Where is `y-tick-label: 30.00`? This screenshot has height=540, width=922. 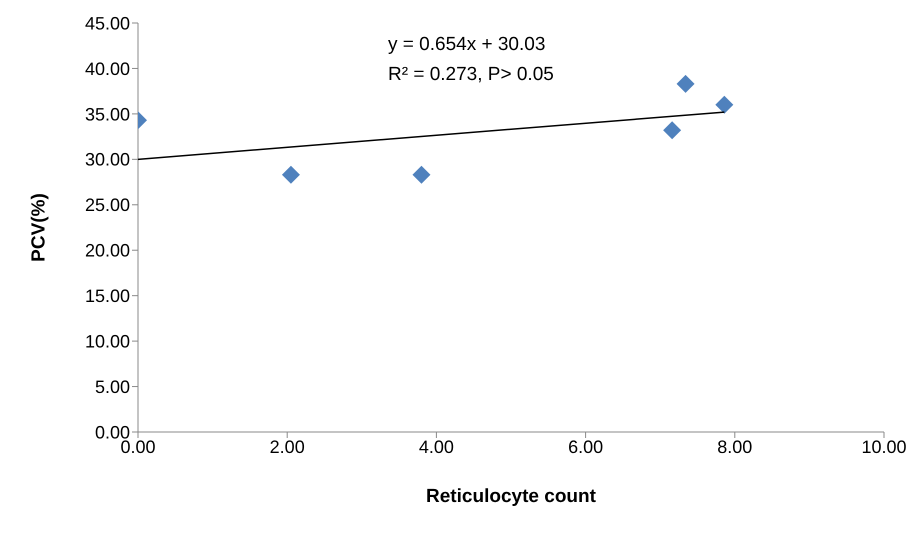 y-tick-label: 30.00 is located at coordinates (107, 160).